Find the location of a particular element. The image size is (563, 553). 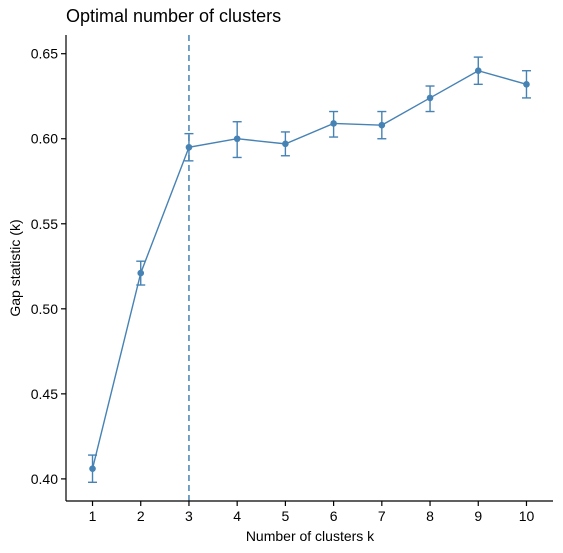

x-ticks: 1 2 3 4 5 6 7 8 9 10 is located at coordinates (312, 512).